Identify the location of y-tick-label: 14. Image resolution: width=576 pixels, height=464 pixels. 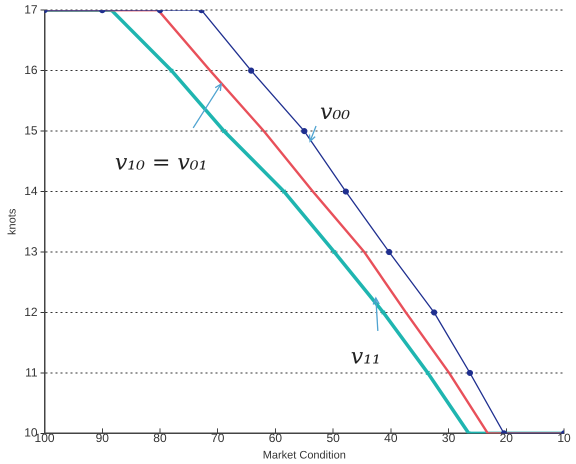
(31, 191).